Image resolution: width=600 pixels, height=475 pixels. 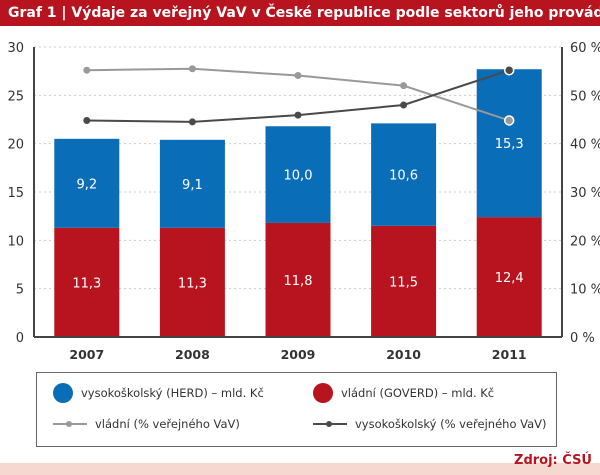 What do you see at coordinates (585, 193) in the screenshot?
I see `y2-tick-label: 30 %` at bounding box center [585, 193].